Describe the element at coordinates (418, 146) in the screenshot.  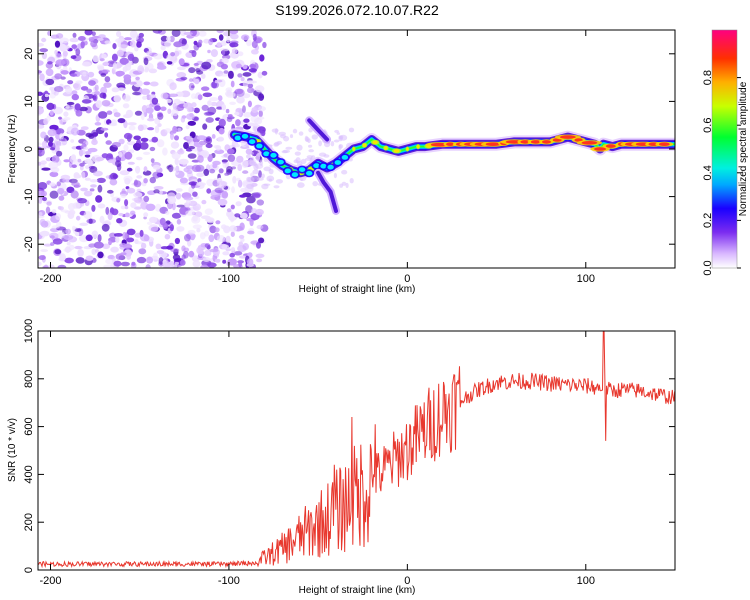
I see `hotspot` at that location.